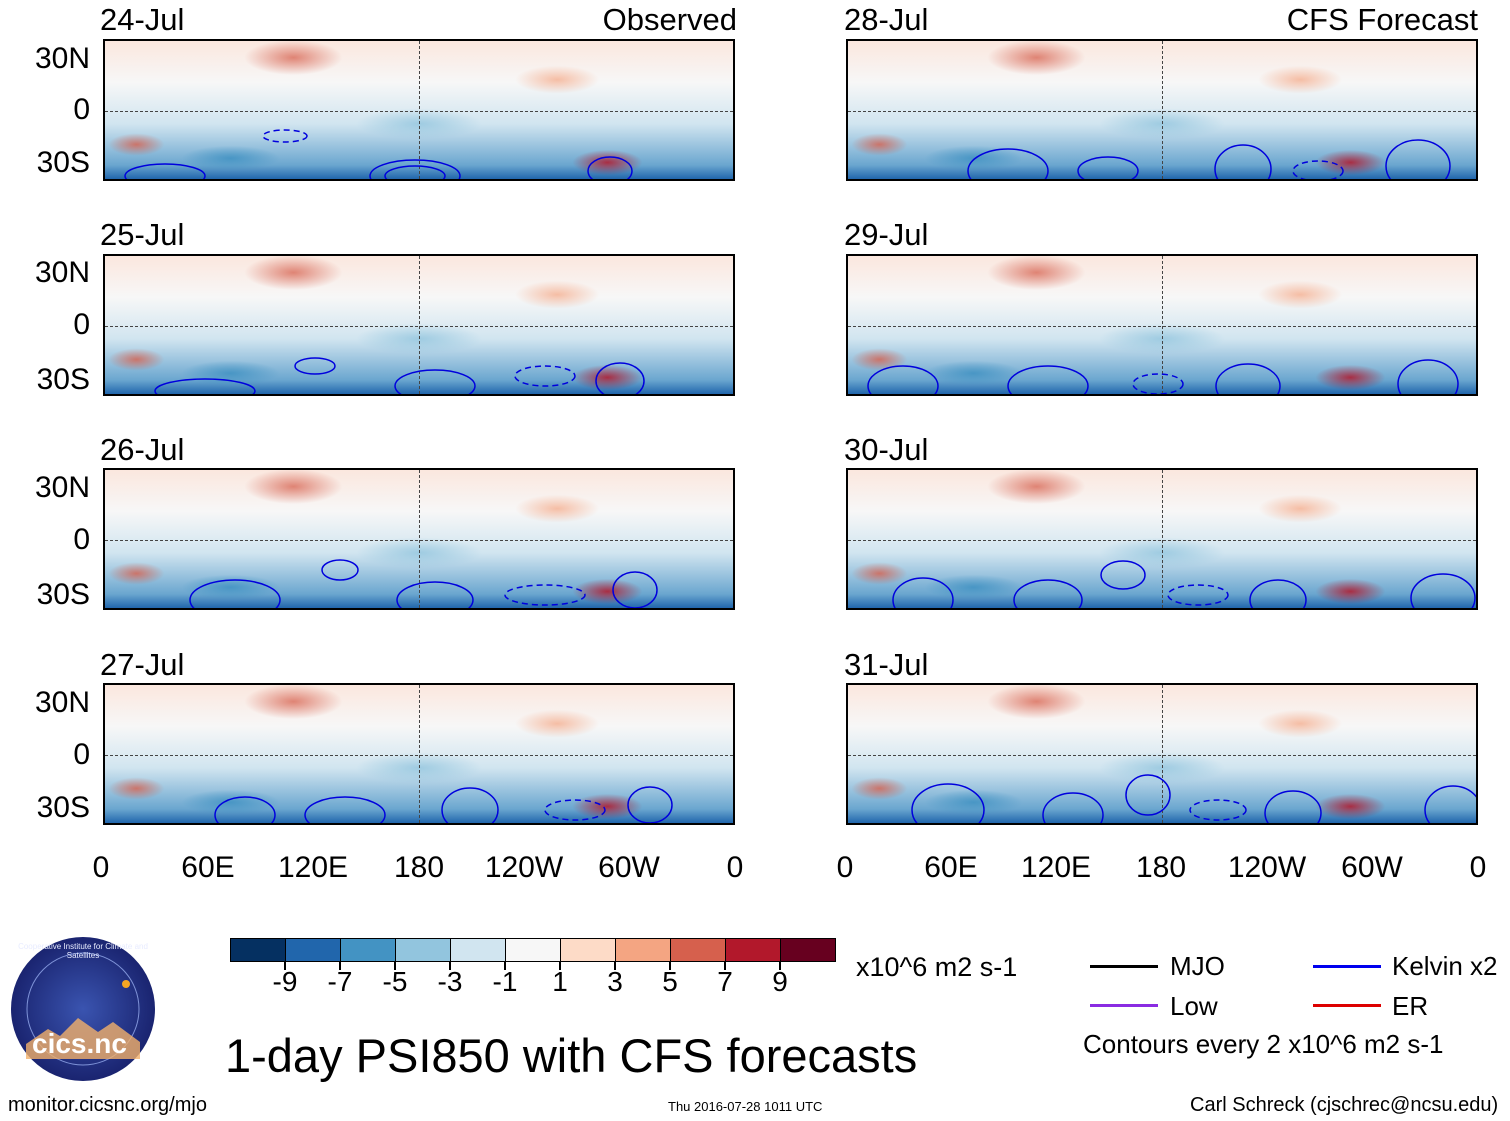  What do you see at coordinates (1347, 966) in the screenshot?
I see `legend-swatch-kelvin` at bounding box center [1347, 966].